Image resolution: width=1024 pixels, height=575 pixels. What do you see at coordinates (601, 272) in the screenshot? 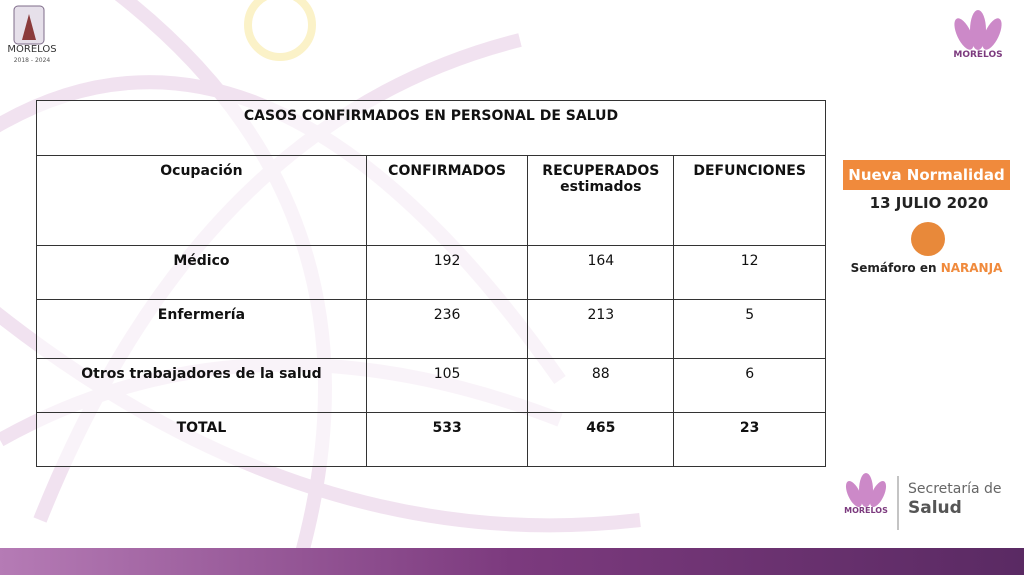
I see `cell: 164` at bounding box center [601, 272].